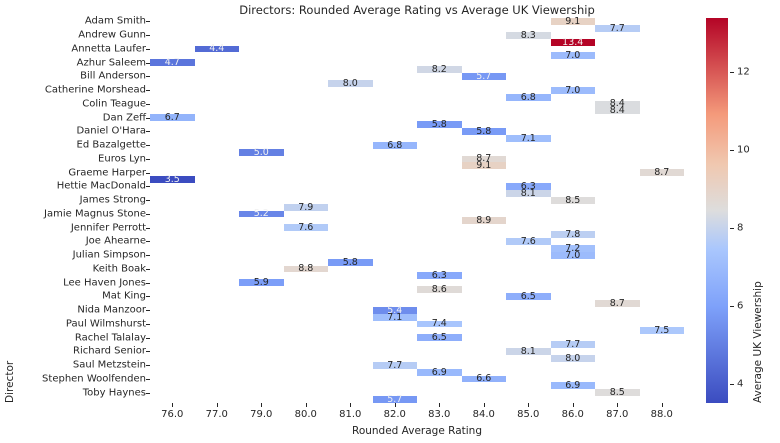  I want to click on cell-annotation: 5.9, so click(261, 283).